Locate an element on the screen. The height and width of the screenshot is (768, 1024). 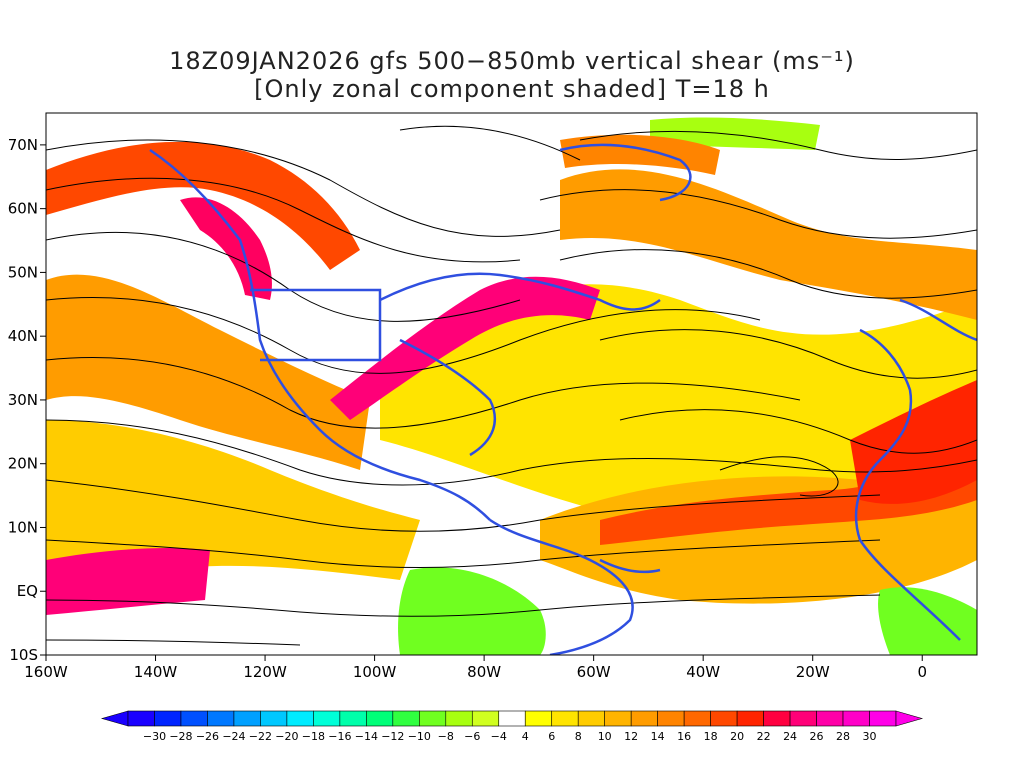
title-line-2: [Only zonal component shaded] T=18 h is located at coordinates (512, 89).